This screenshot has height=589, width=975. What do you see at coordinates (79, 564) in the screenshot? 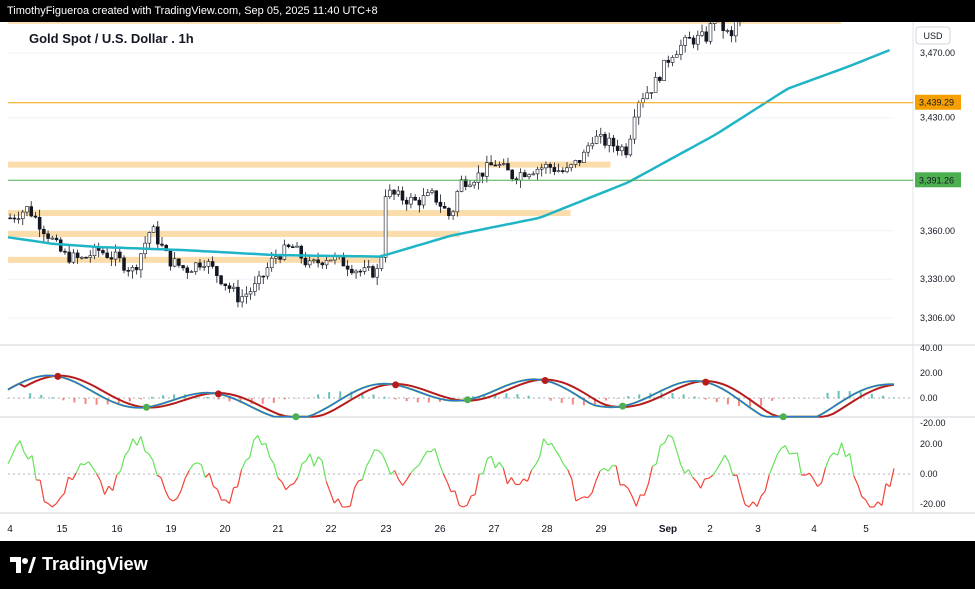
I see `tradingview-logo: TradingView` at bounding box center [79, 564].